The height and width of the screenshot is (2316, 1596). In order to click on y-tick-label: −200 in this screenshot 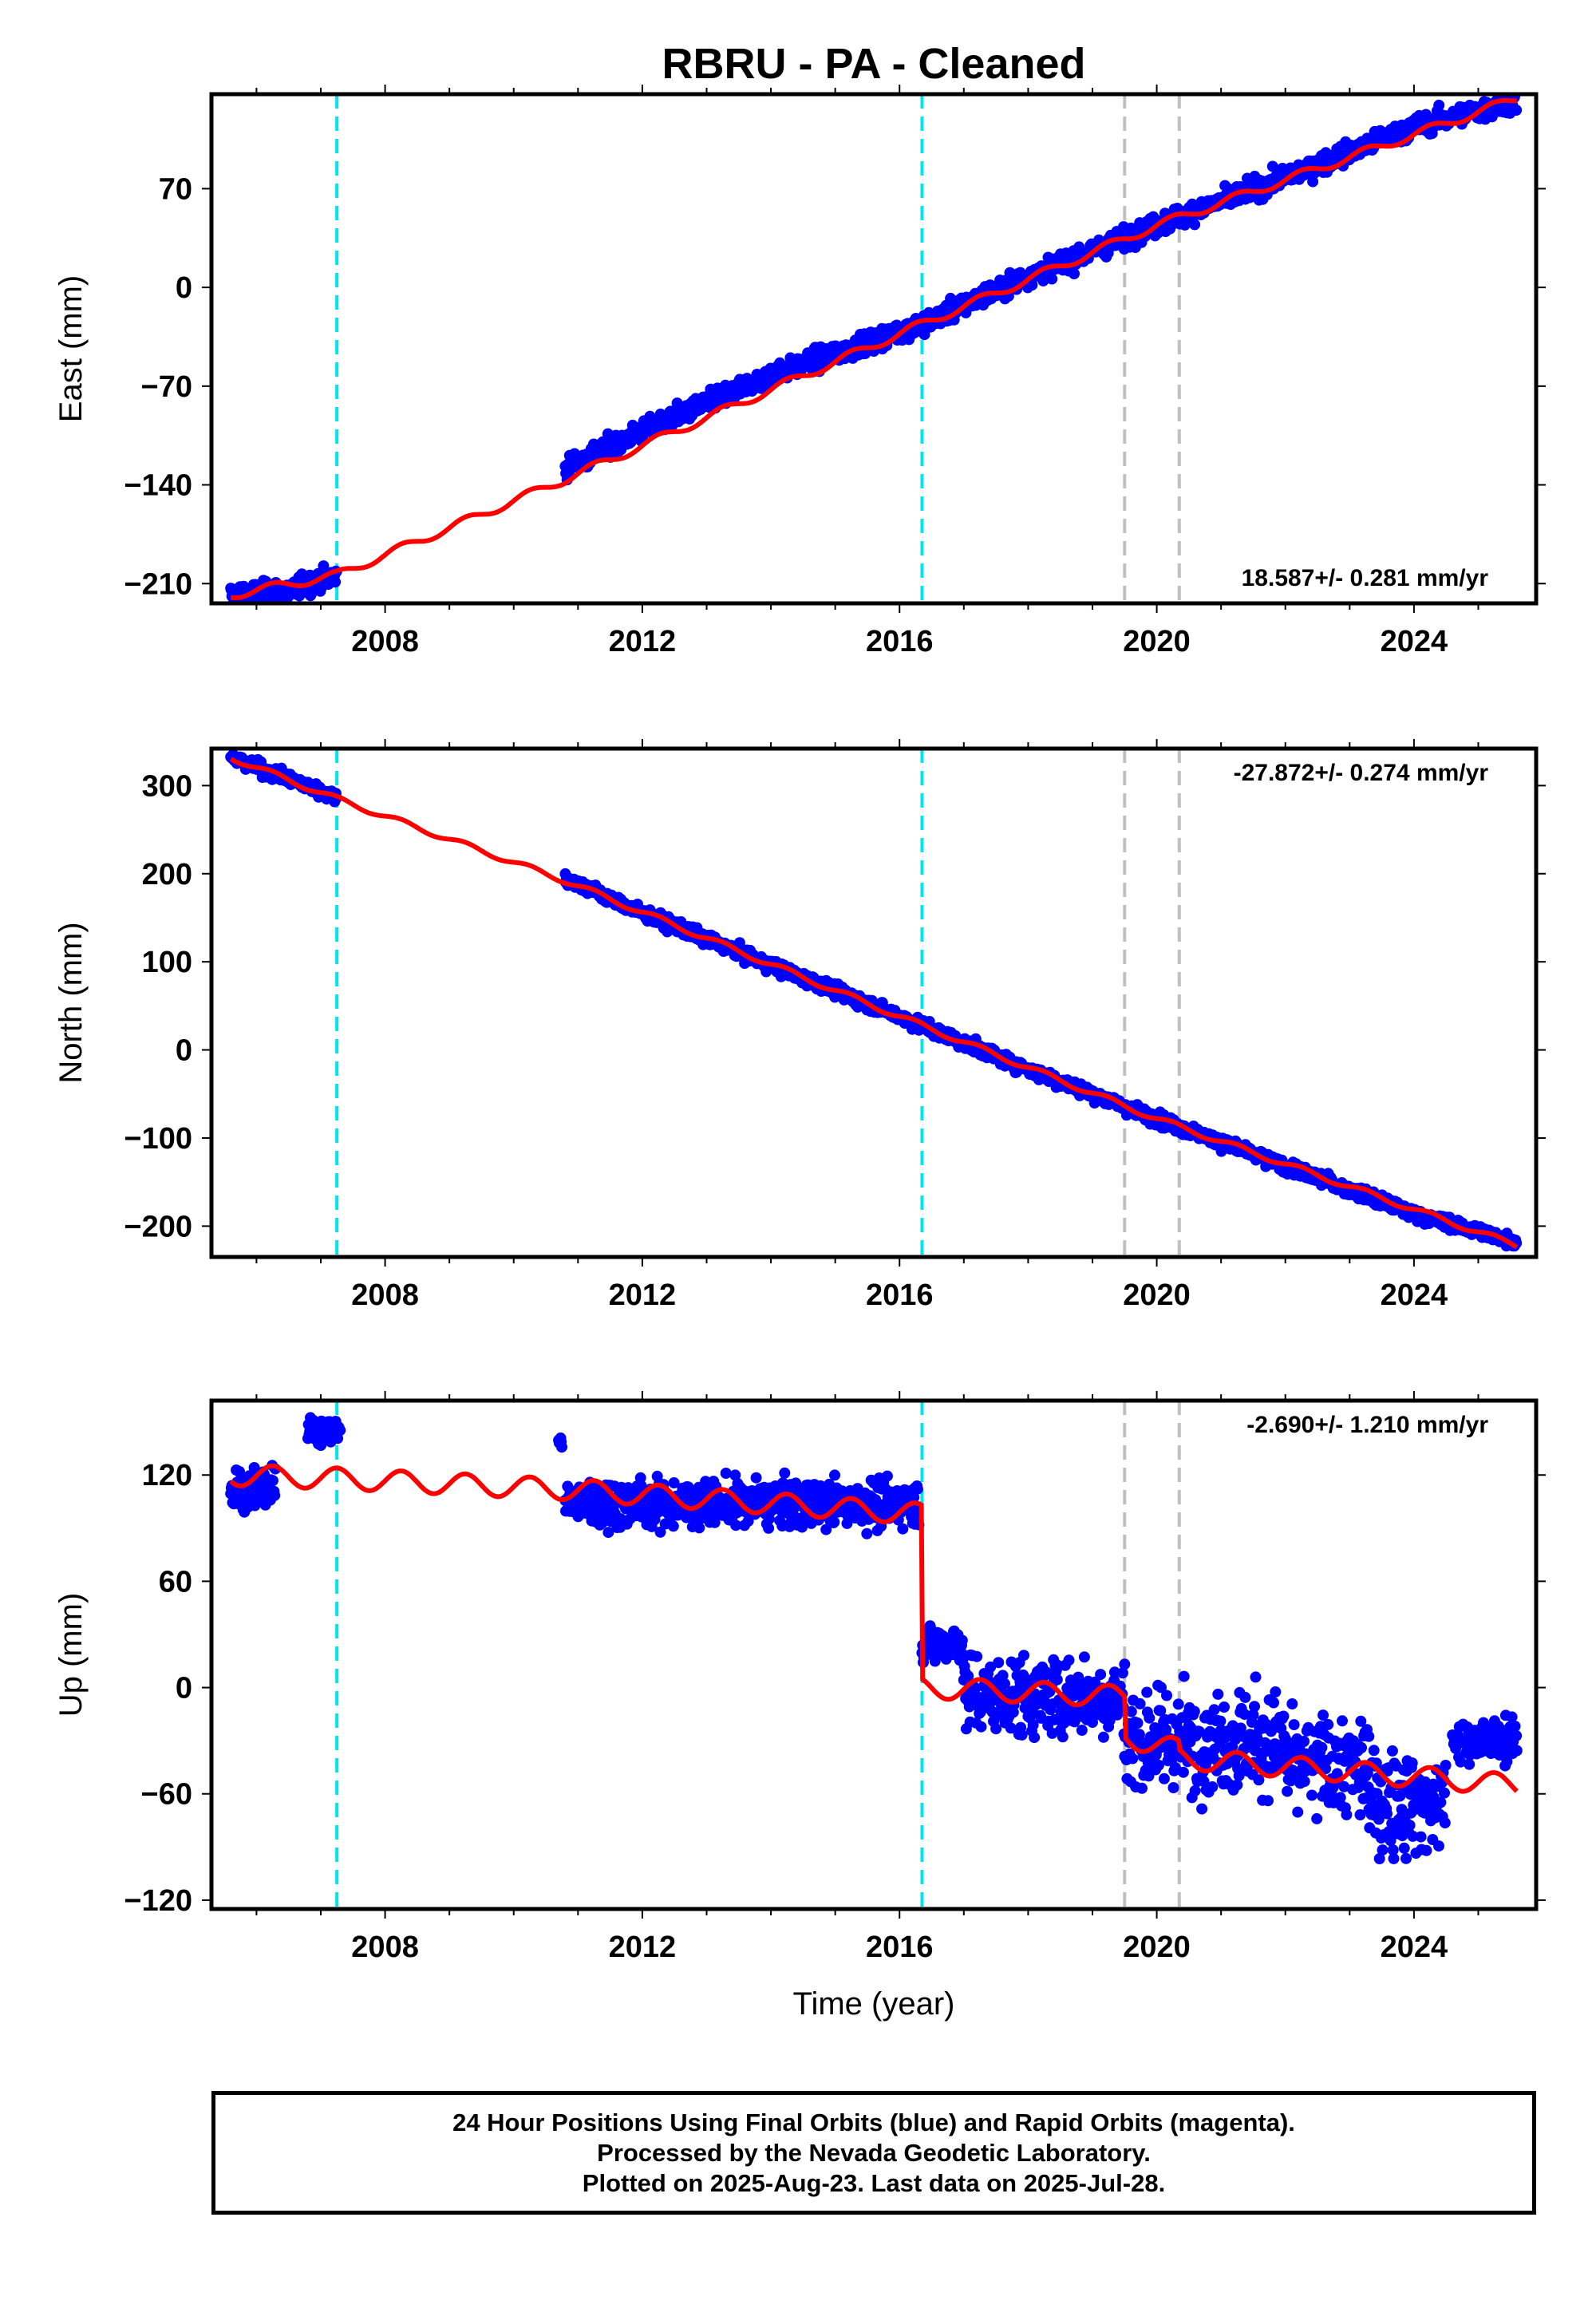, I will do `click(158, 1226)`.